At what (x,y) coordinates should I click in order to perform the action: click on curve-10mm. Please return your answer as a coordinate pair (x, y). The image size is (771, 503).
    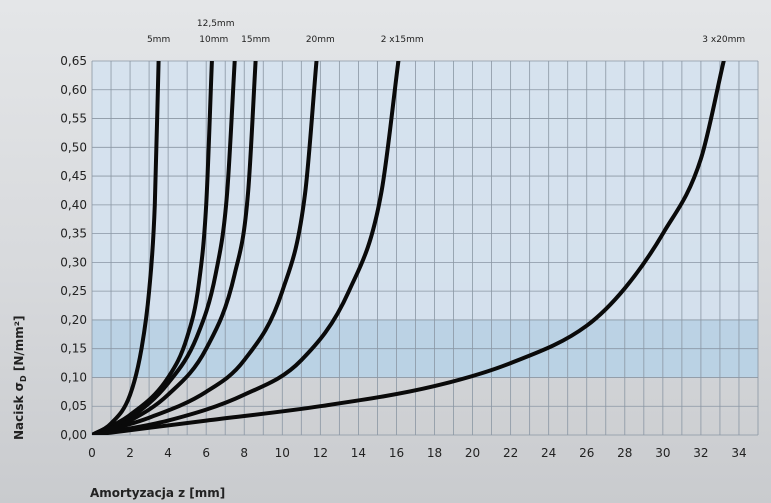
    Looking at the image, I should click on (153, 248).